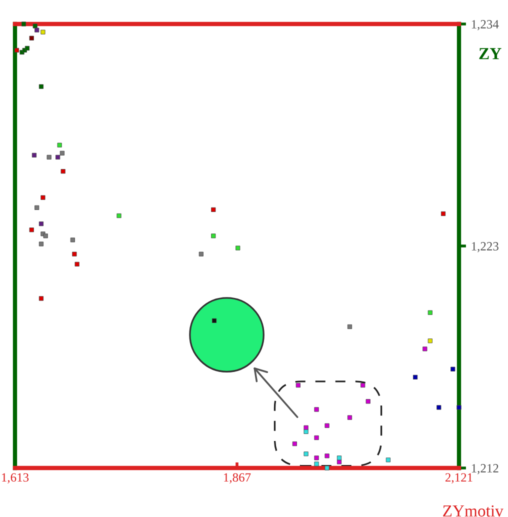  Describe the element at coordinates (473, 511) in the screenshot. I see `x-axis-title: ZYmotiv` at that location.